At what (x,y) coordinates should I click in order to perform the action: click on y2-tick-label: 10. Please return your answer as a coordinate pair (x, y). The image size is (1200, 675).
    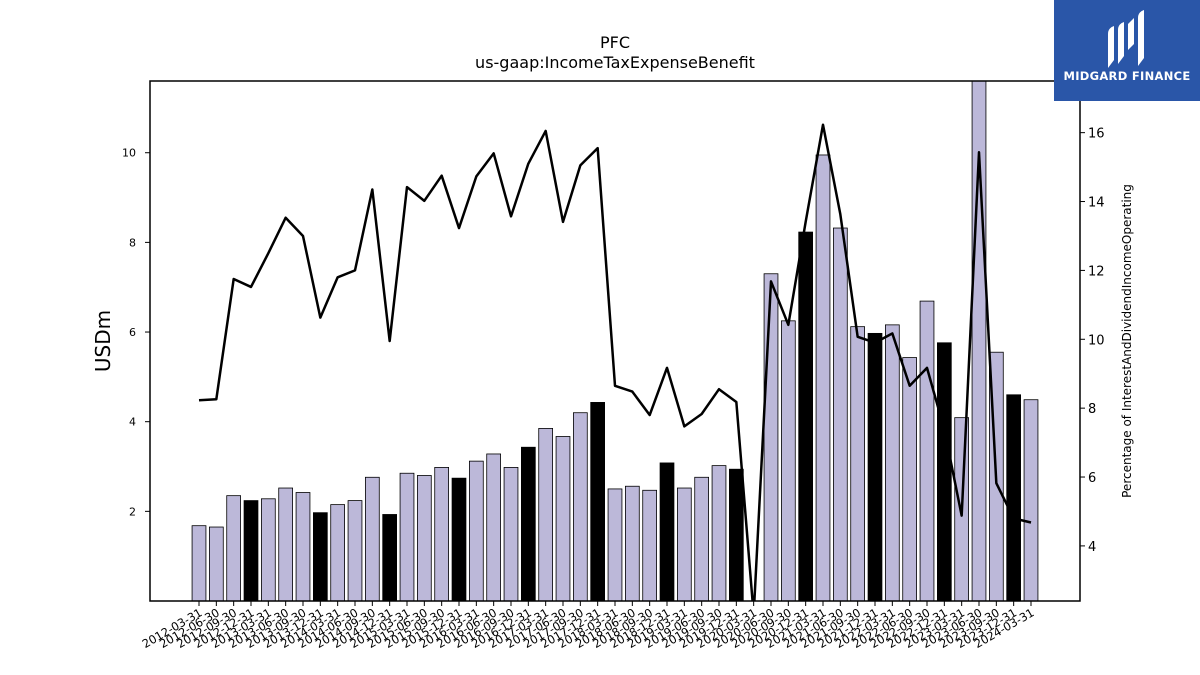
    Looking at the image, I should click on (1096, 340).